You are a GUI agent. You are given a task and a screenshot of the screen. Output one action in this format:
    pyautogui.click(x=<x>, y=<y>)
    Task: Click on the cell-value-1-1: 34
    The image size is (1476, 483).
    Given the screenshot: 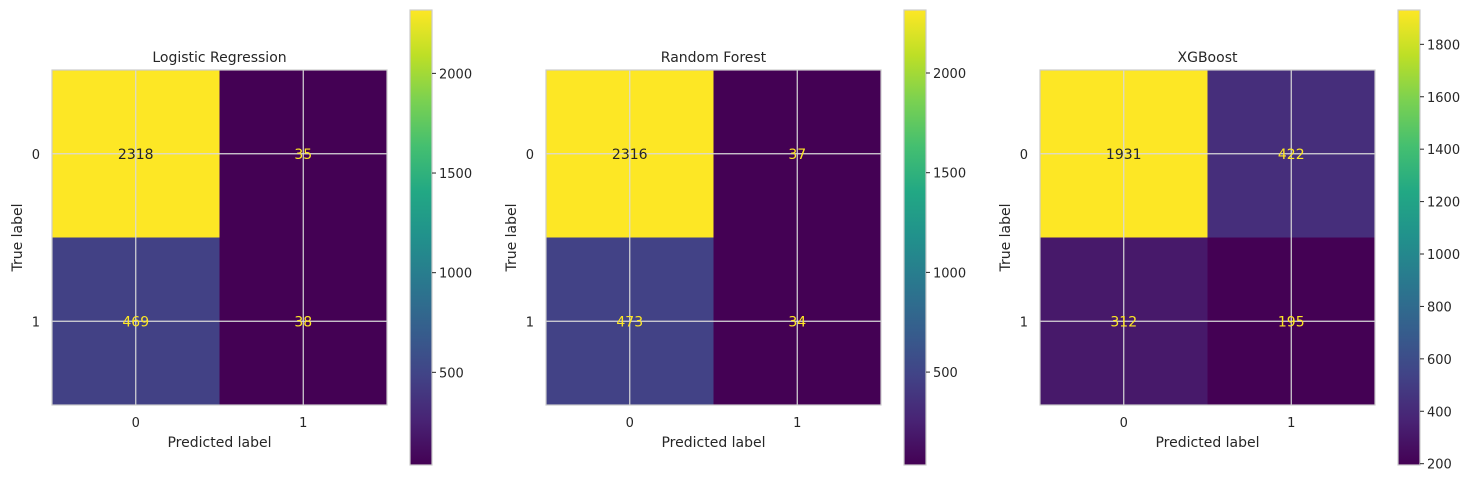 What is the action you would take?
    pyautogui.click(x=797, y=322)
    